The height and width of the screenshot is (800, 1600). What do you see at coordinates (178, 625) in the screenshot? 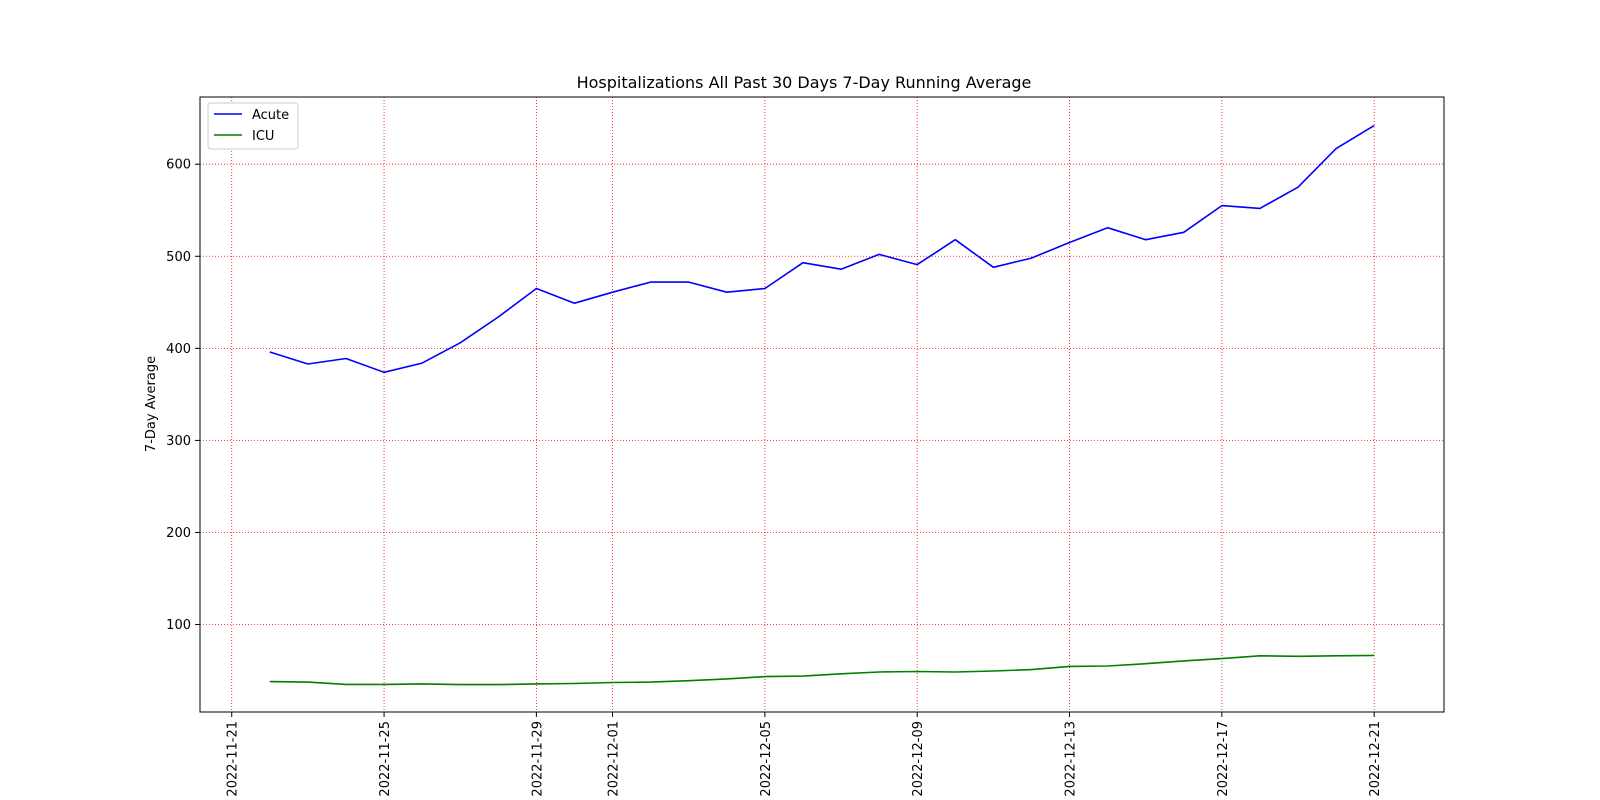
I see `y-tick-label: 100` at bounding box center [178, 625].